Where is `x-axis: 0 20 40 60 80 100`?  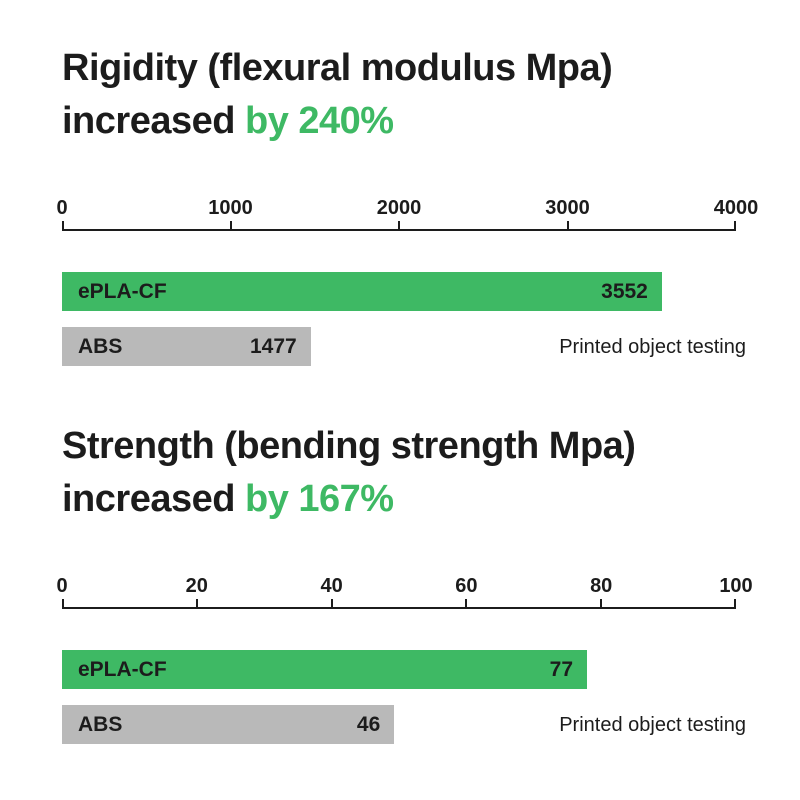
x-axis: 0 20 40 60 80 100 is located at coordinates (404, 595).